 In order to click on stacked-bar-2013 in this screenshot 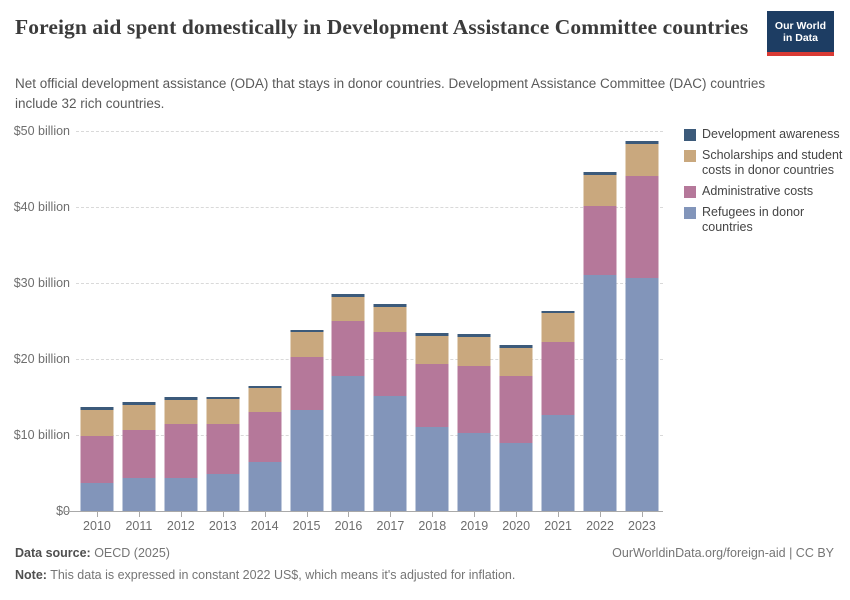, I will do `click(223, 454)`.